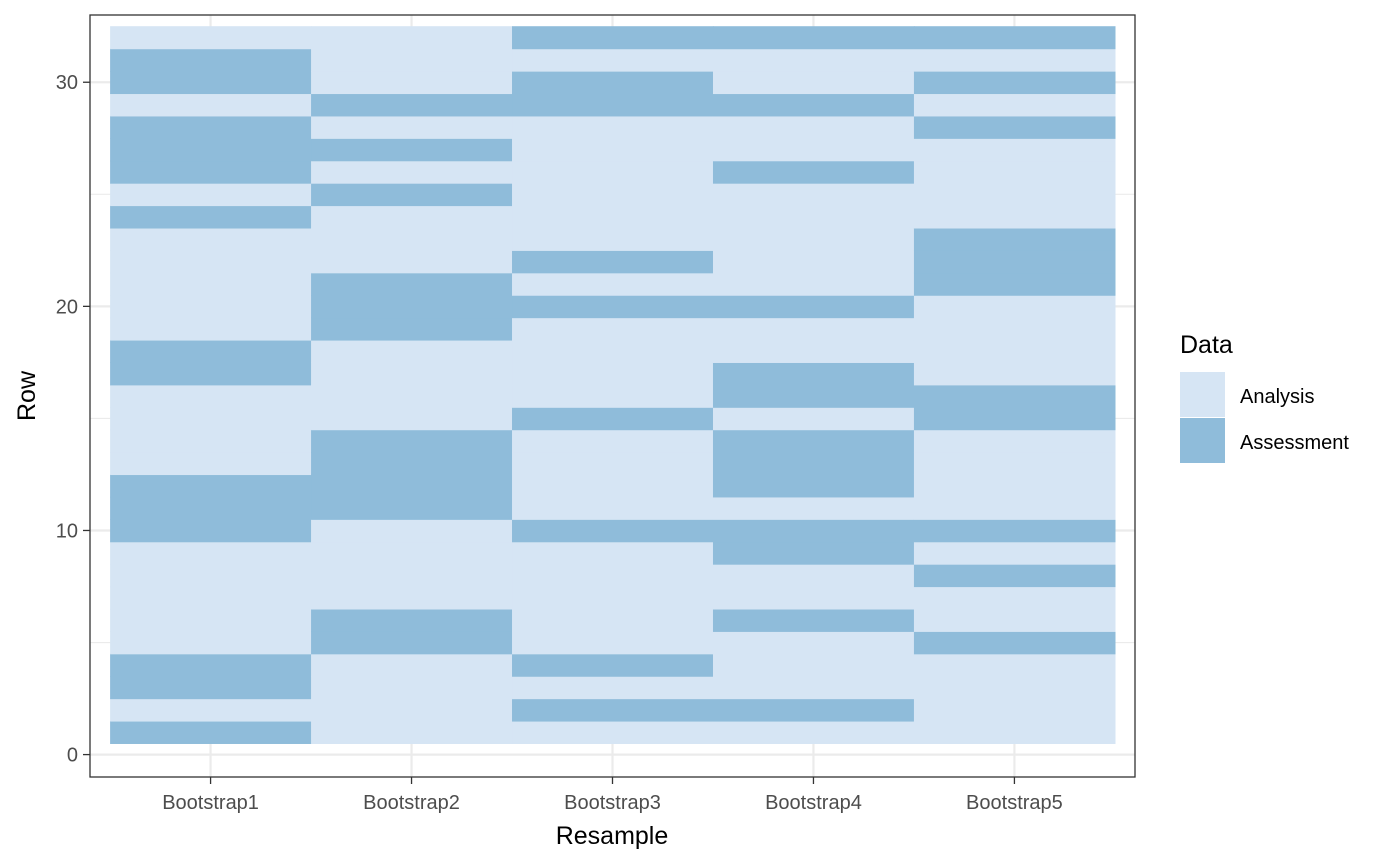 This screenshot has height=866, width=1400. I want to click on legend-swatch-assessment, so click(1202, 440).